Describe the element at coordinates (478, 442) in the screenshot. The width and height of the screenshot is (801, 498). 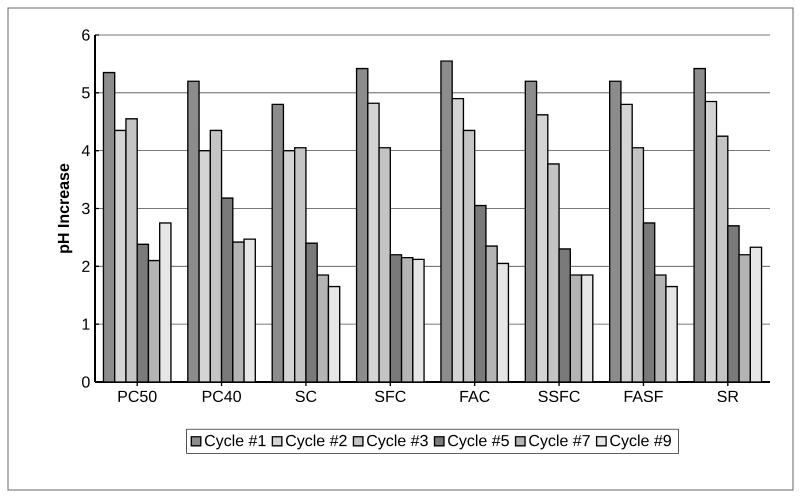
I see `legend-label: Cycle #5` at that location.